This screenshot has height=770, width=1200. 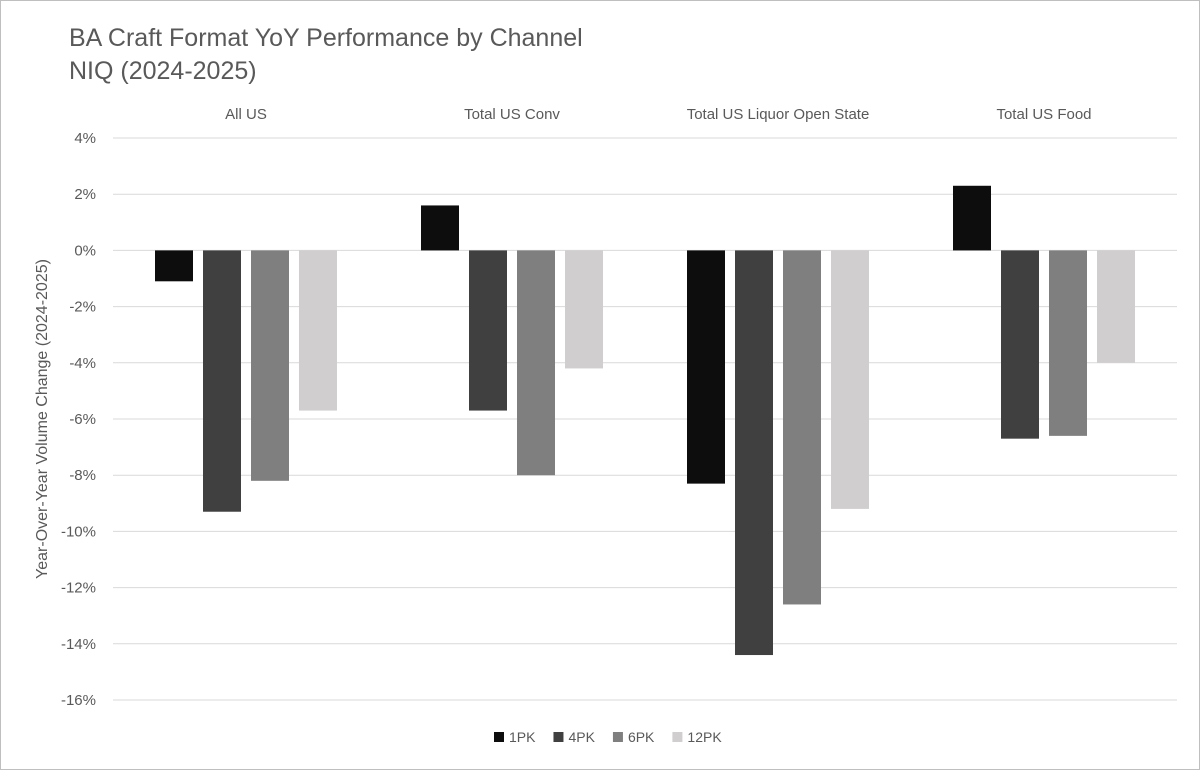 What do you see at coordinates (82, 363) in the screenshot?
I see `y-tick-label: -4%` at bounding box center [82, 363].